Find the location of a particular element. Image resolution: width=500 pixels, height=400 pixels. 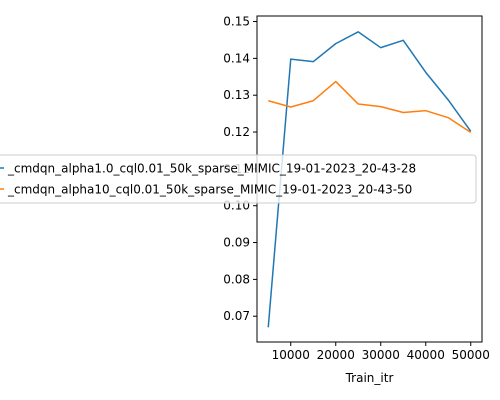

x-axis: 10000 20000 30000 40000 50000 is located at coordinates (381, 352).